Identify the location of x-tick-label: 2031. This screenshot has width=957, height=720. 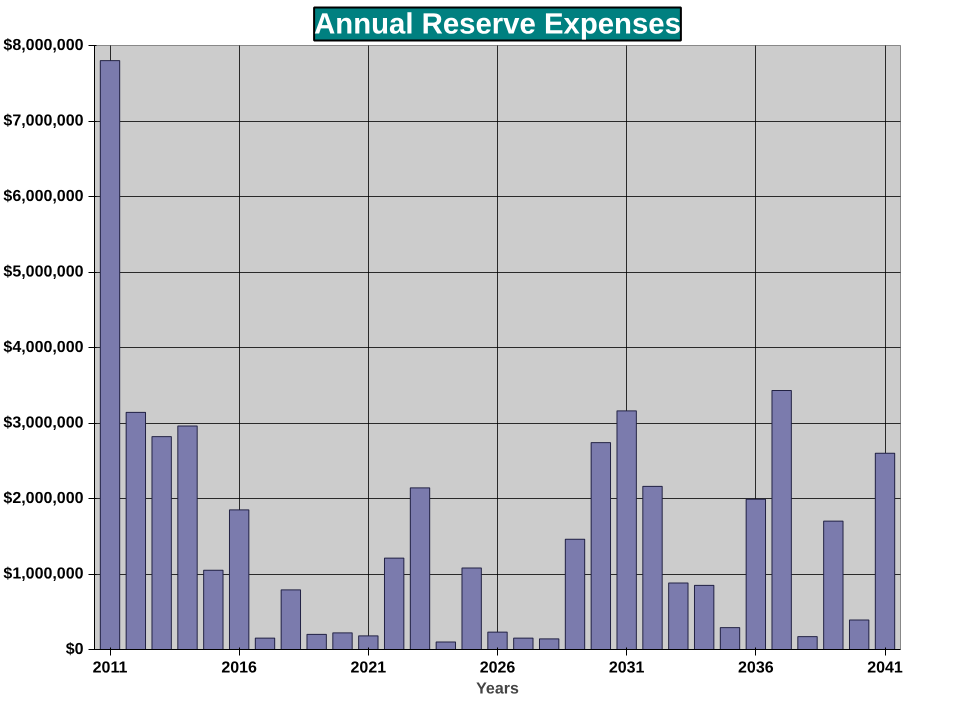
(626, 668).